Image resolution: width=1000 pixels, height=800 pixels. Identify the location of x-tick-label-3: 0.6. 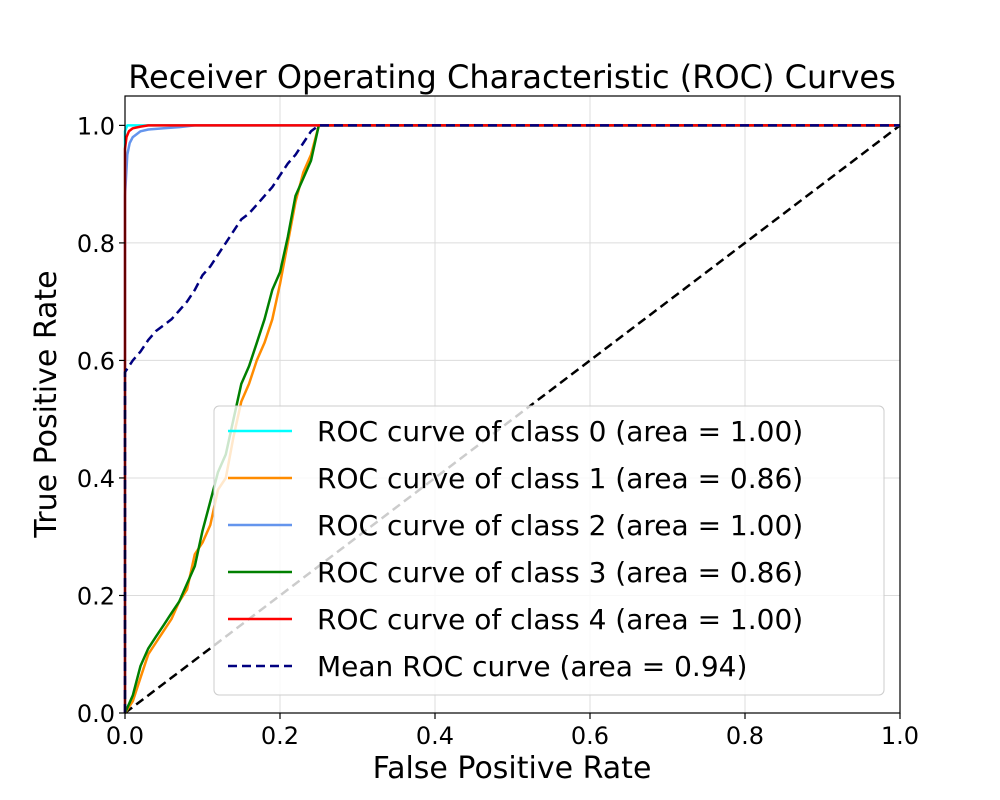
(590, 736).